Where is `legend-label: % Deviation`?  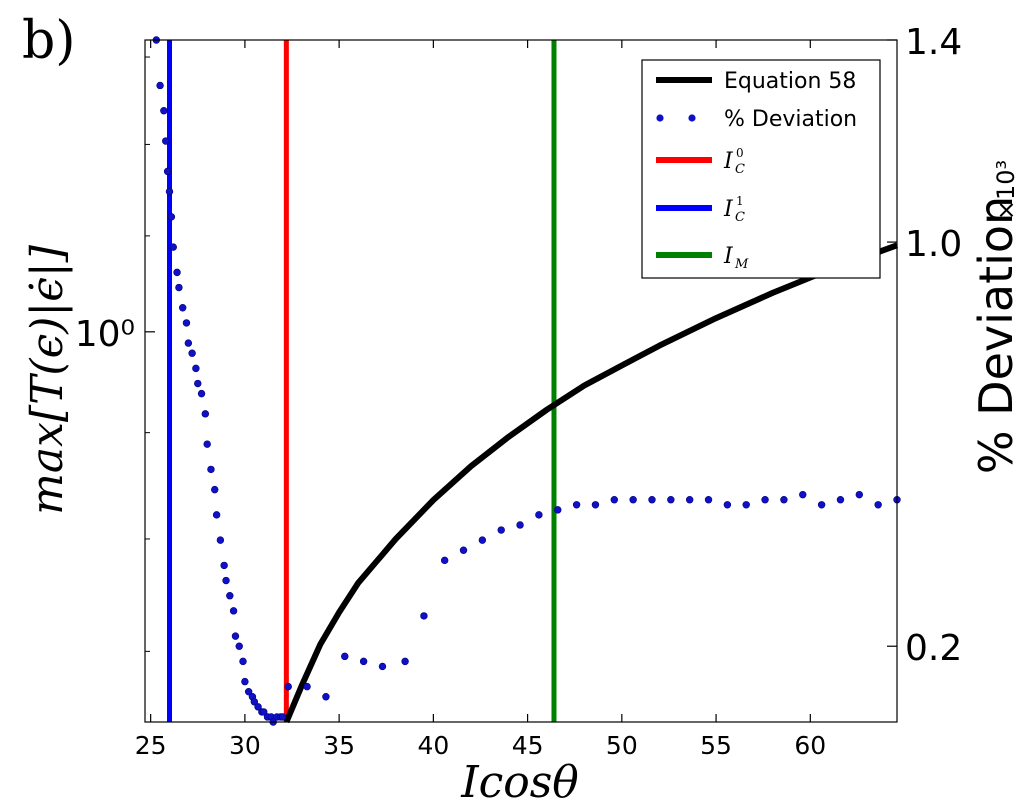 legend-label: % Deviation is located at coordinates (790, 119).